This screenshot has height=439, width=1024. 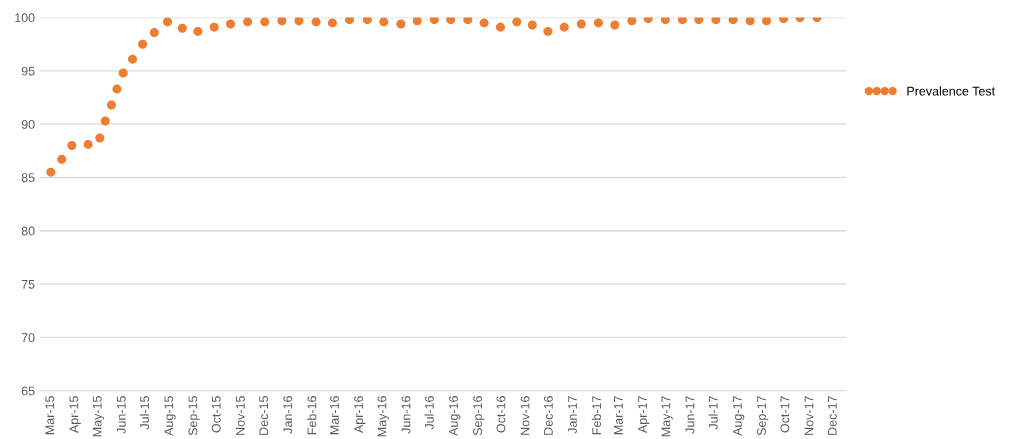 I want to click on y-tick-label: 65, so click(x=28, y=391).